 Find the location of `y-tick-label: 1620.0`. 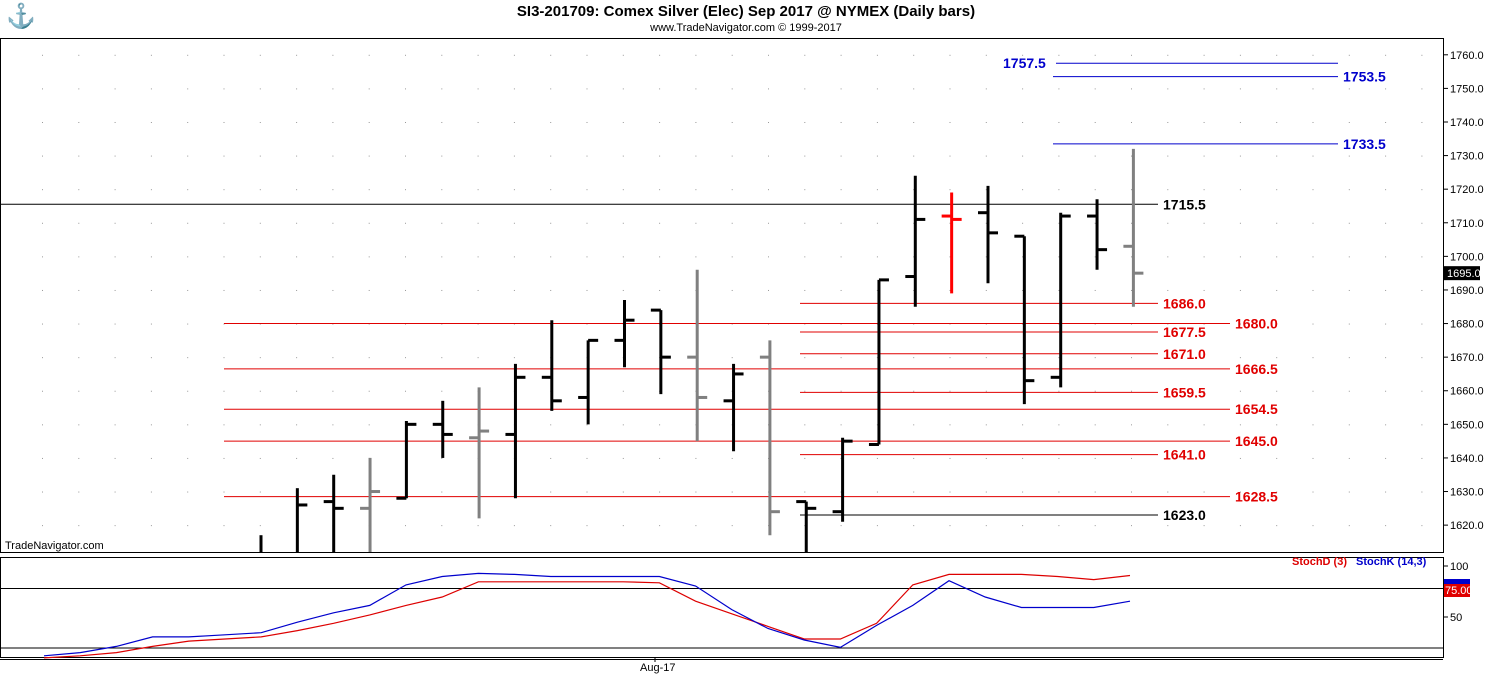

y-tick-label: 1620.0 is located at coordinates (1467, 526).